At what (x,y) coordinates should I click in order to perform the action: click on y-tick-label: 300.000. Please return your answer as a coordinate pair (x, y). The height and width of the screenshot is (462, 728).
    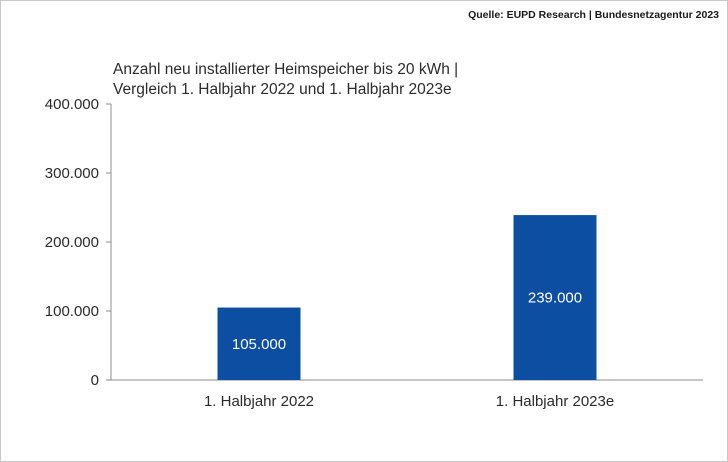
    Looking at the image, I should click on (72, 173).